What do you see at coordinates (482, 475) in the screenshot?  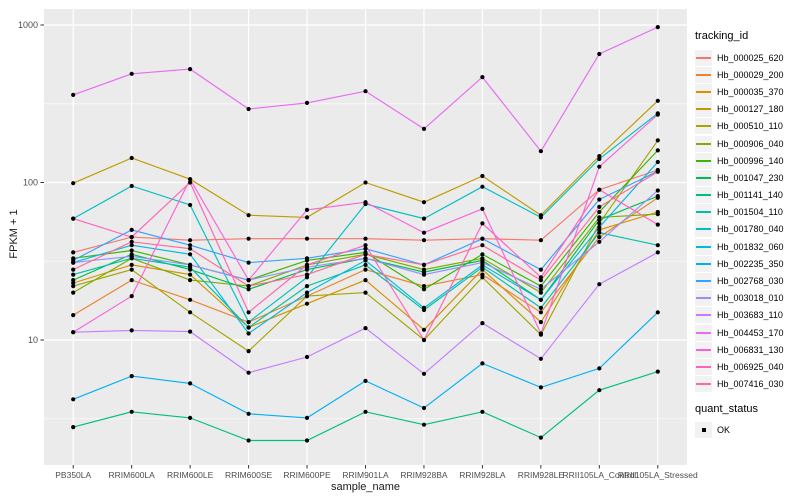 I see `x-tick-label: RRIM928LA` at bounding box center [482, 475].